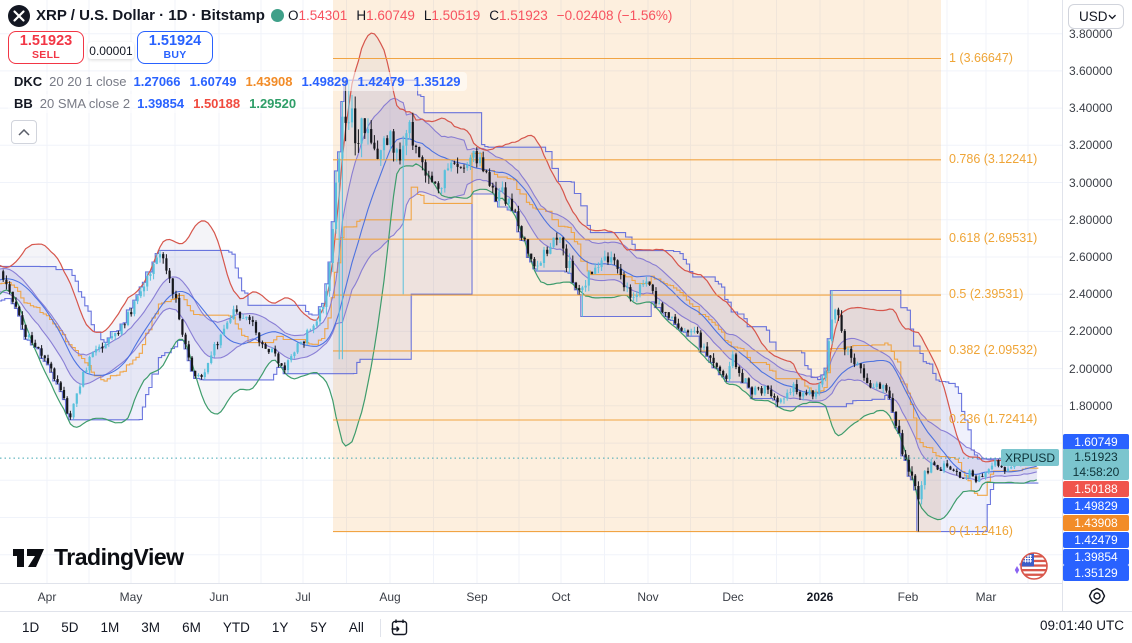 The image size is (1132, 643). Describe the element at coordinates (986, 597) in the screenshot. I see `time-axis-label: Mar` at that location.